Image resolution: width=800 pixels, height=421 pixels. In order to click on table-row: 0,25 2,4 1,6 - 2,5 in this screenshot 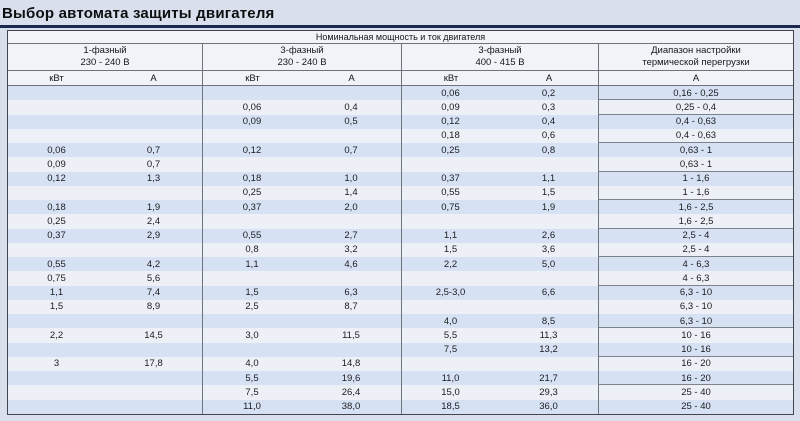, I will do `click(400, 221)`.